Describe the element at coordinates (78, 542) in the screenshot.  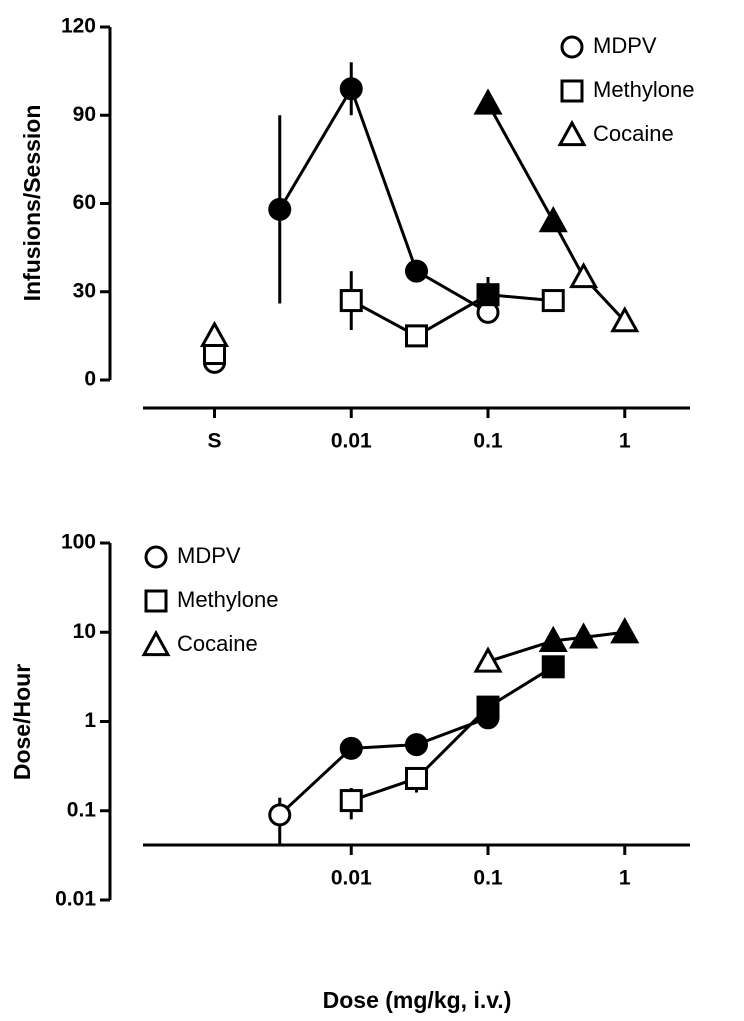
I see `y-tick-label: 100` at that location.